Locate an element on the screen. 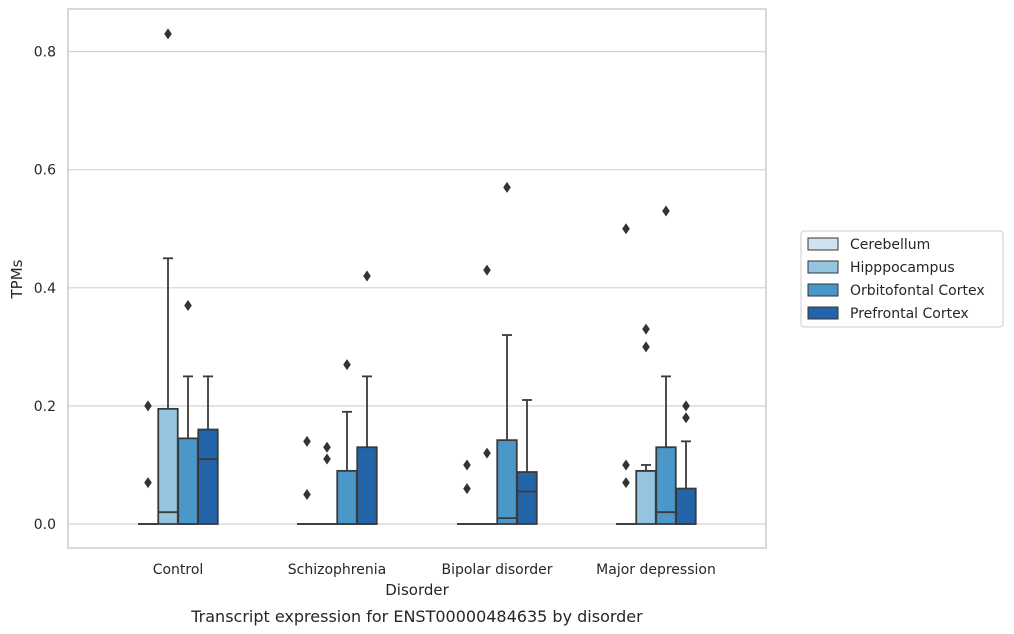 Image resolution: width=1014 pixels, height=634 pixels. y-tick-label: 0.0 is located at coordinates (45, 525).